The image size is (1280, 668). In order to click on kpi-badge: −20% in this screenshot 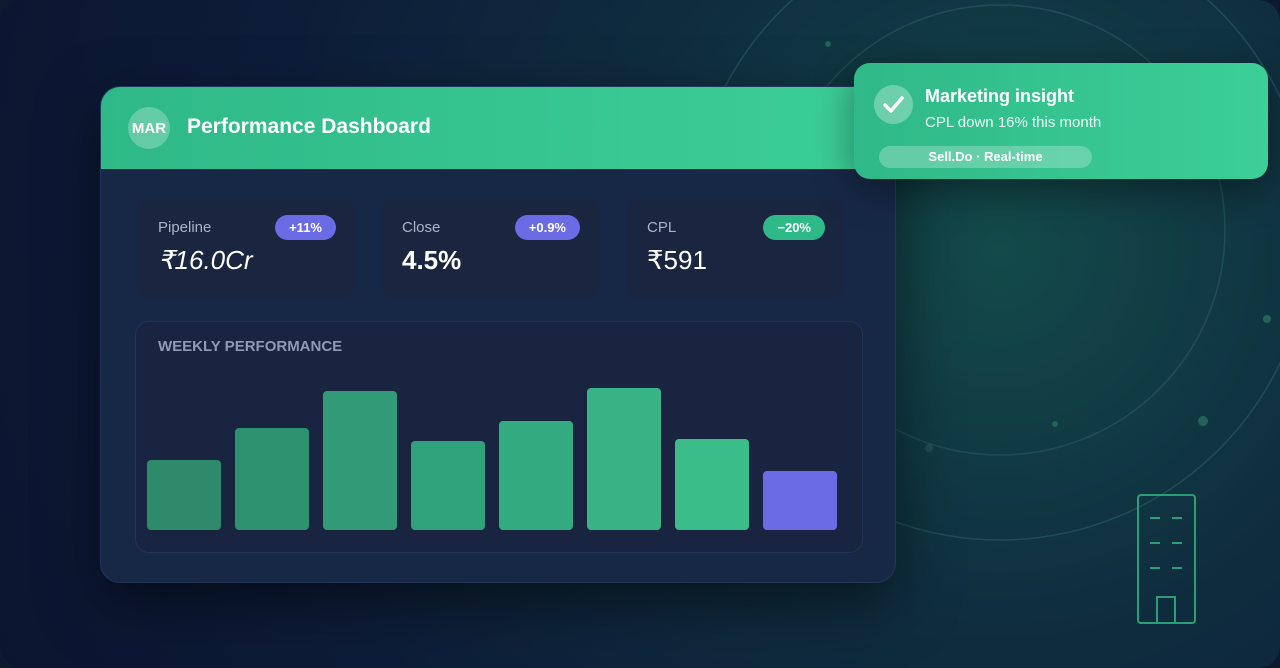, I will do `click(794, 227)`.